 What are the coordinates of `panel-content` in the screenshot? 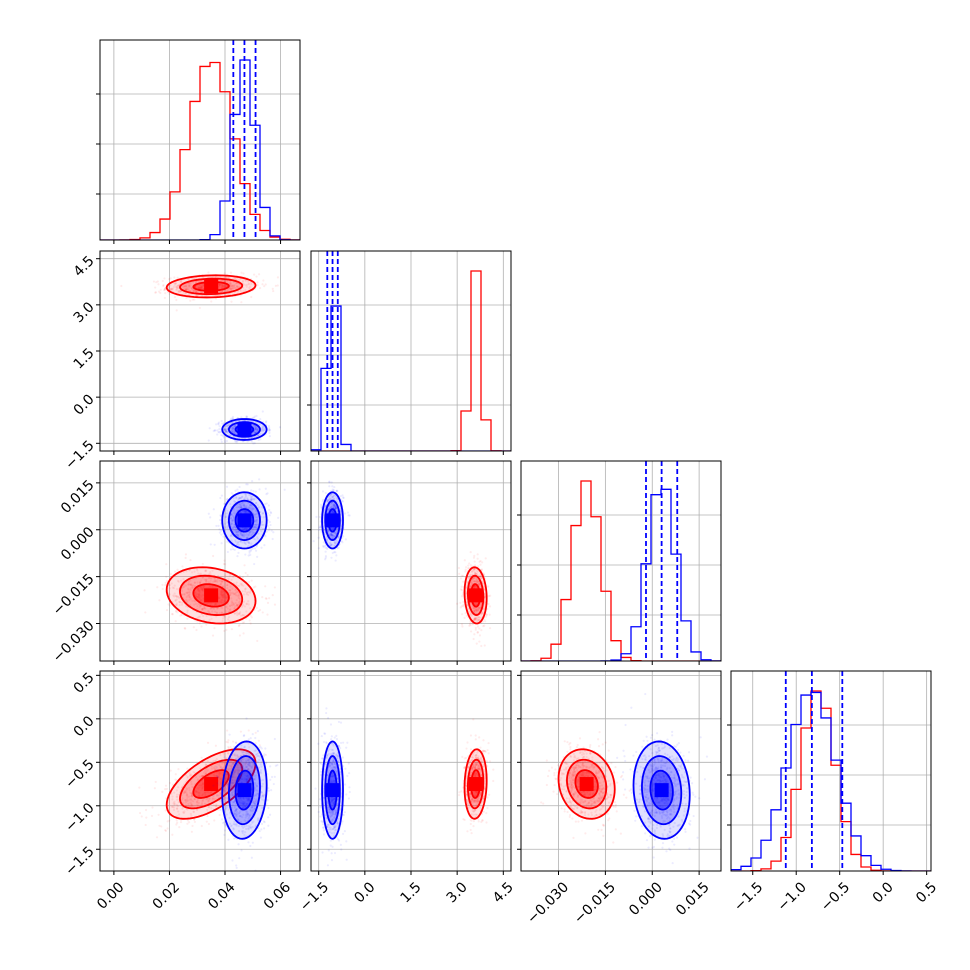 It's located at (214, 560).